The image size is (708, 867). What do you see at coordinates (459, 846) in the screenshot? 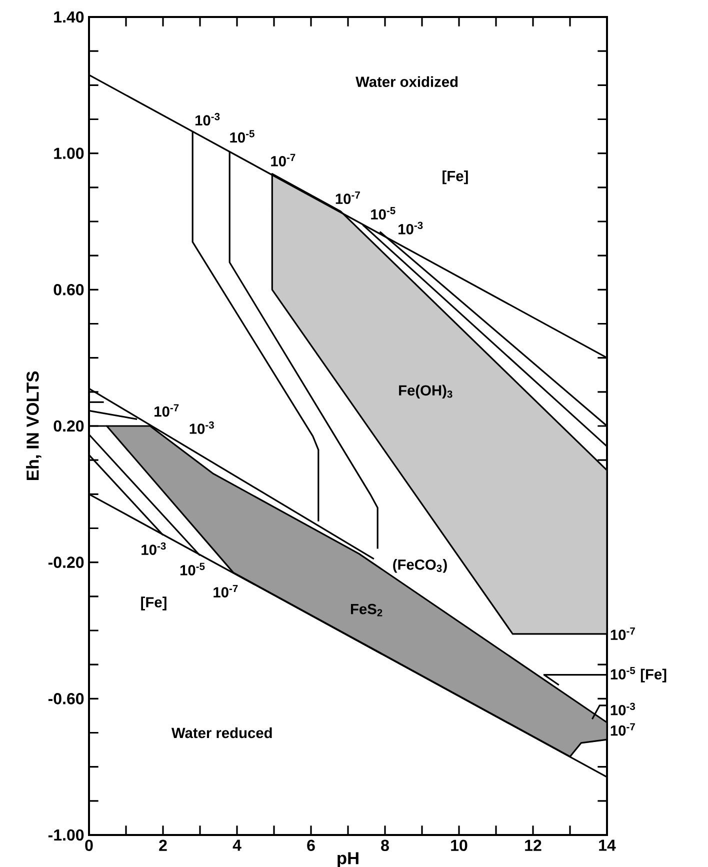
I see `x-tick-label: 10` at bounding box center [459, 846].